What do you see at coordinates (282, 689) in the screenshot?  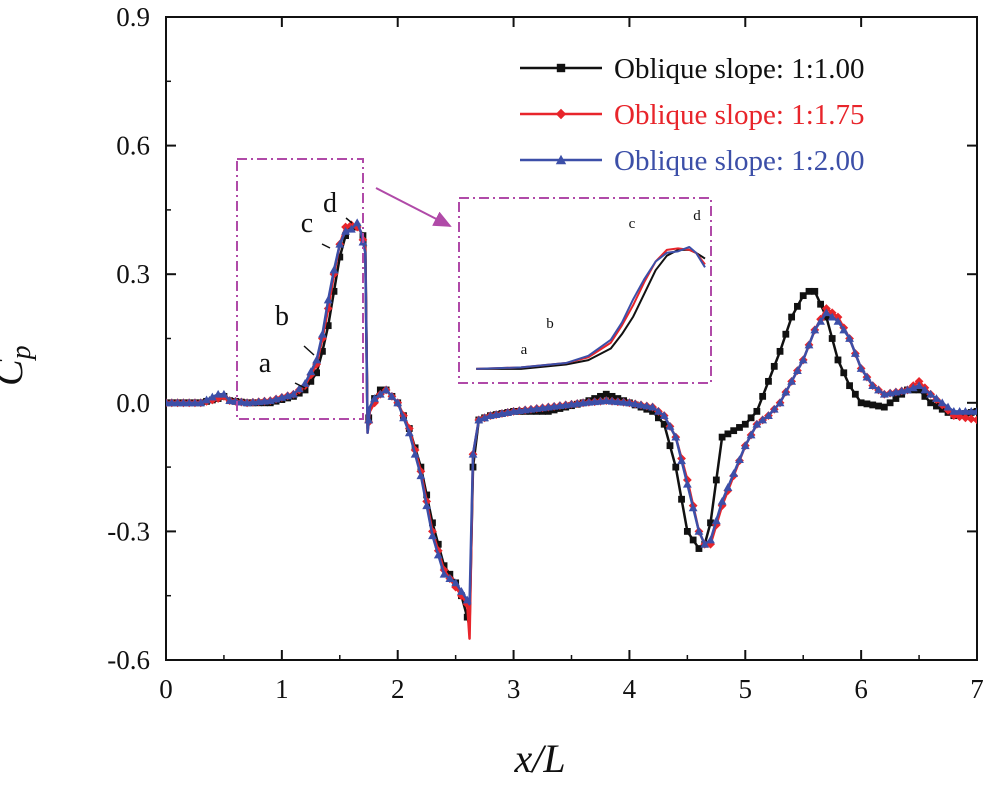 I see `x-tick-label: 1` at bounding box center [282, 689].